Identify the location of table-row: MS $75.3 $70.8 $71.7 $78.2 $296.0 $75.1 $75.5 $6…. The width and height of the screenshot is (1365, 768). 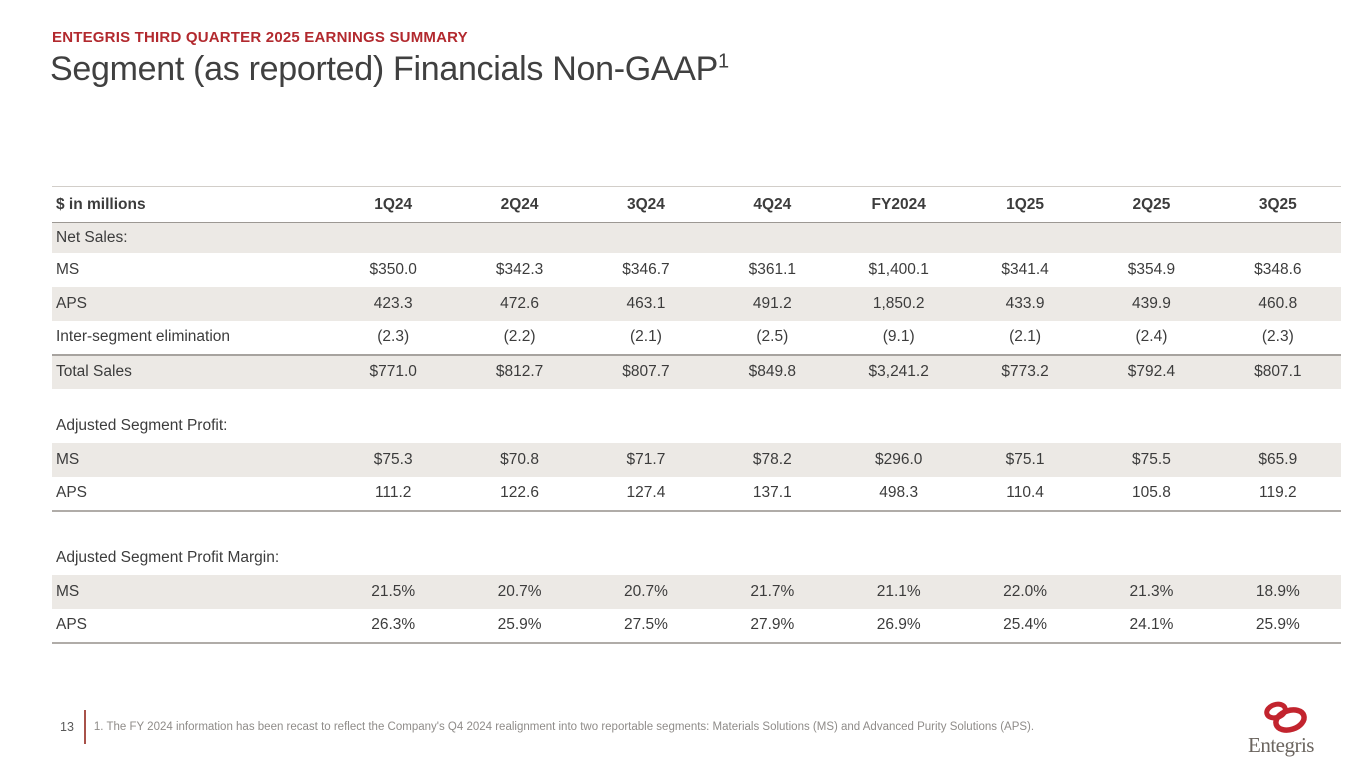
(696, 459).